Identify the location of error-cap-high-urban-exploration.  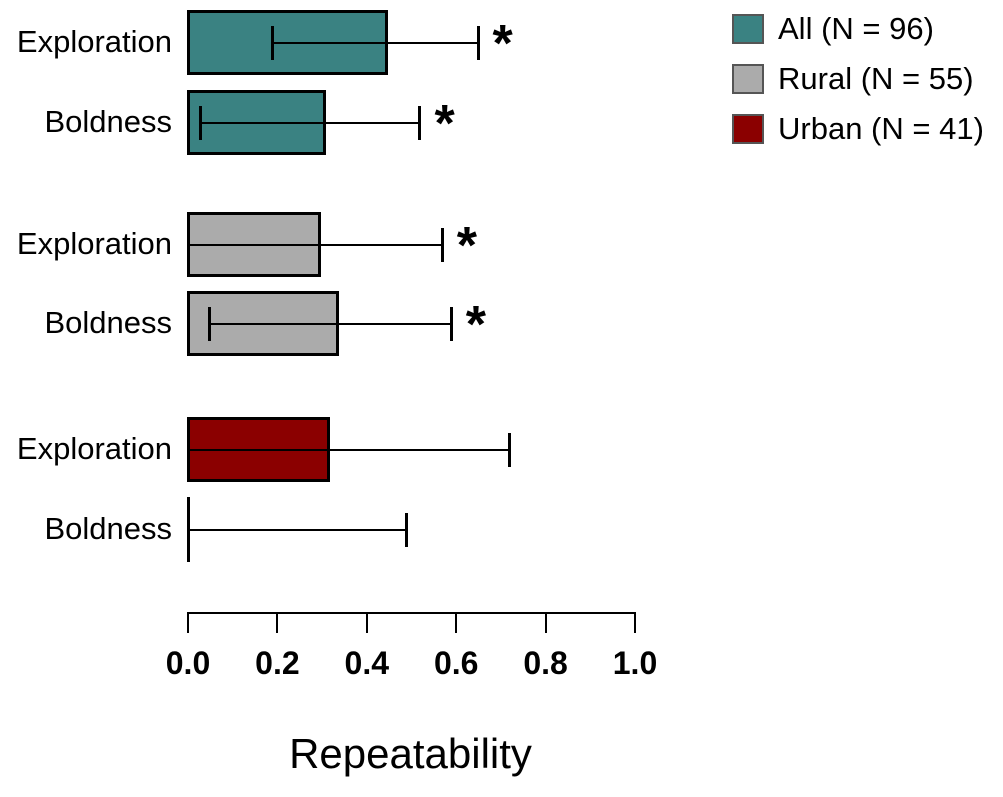
(509, 449).